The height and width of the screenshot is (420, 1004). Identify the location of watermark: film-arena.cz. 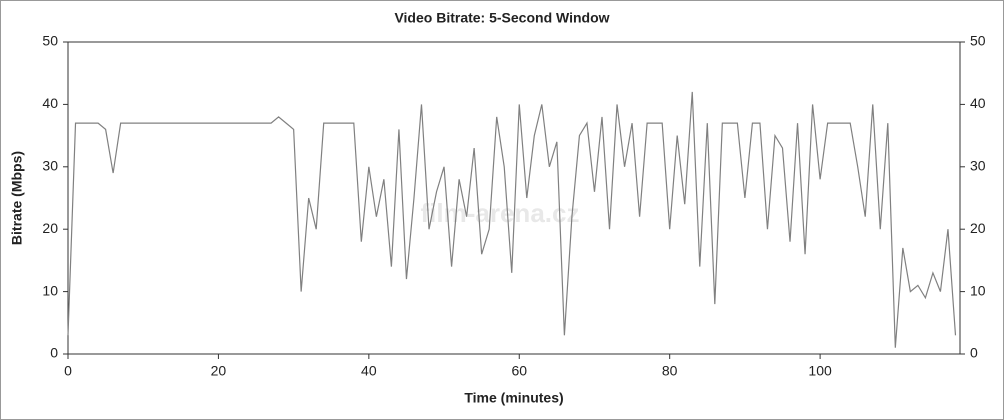
(500, 213).